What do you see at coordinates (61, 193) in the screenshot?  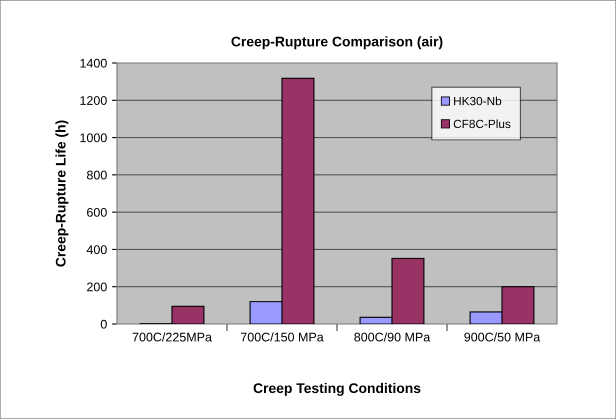 I see `y-axis-title: Creep-Rupture Life (h)` at bounding box center [61, 193].